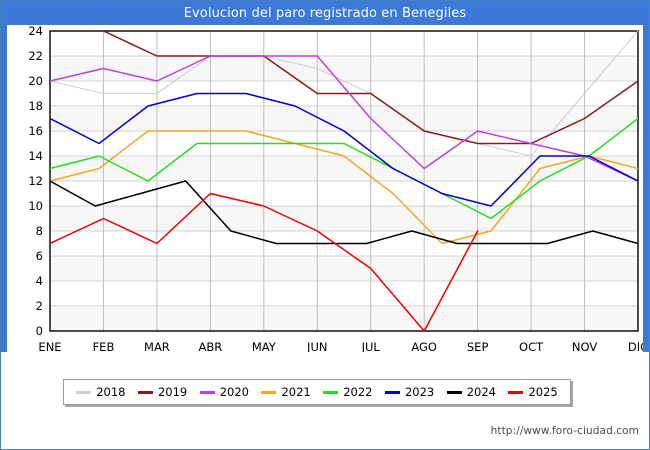  I want to click on x-tick-label: JUN, so click(316, 346).